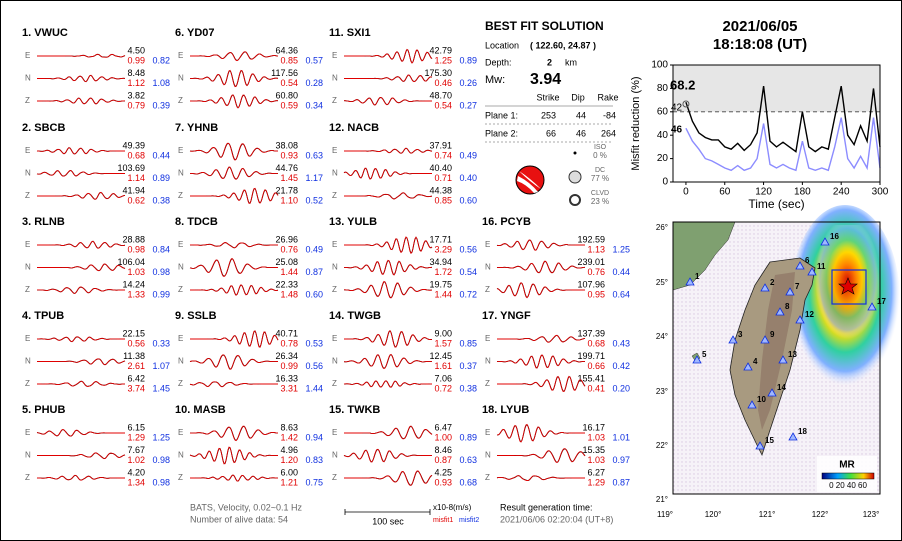  Describe the element at coordinates (608, 133) in the screenshot. I see `plane-value: 264` at that location.